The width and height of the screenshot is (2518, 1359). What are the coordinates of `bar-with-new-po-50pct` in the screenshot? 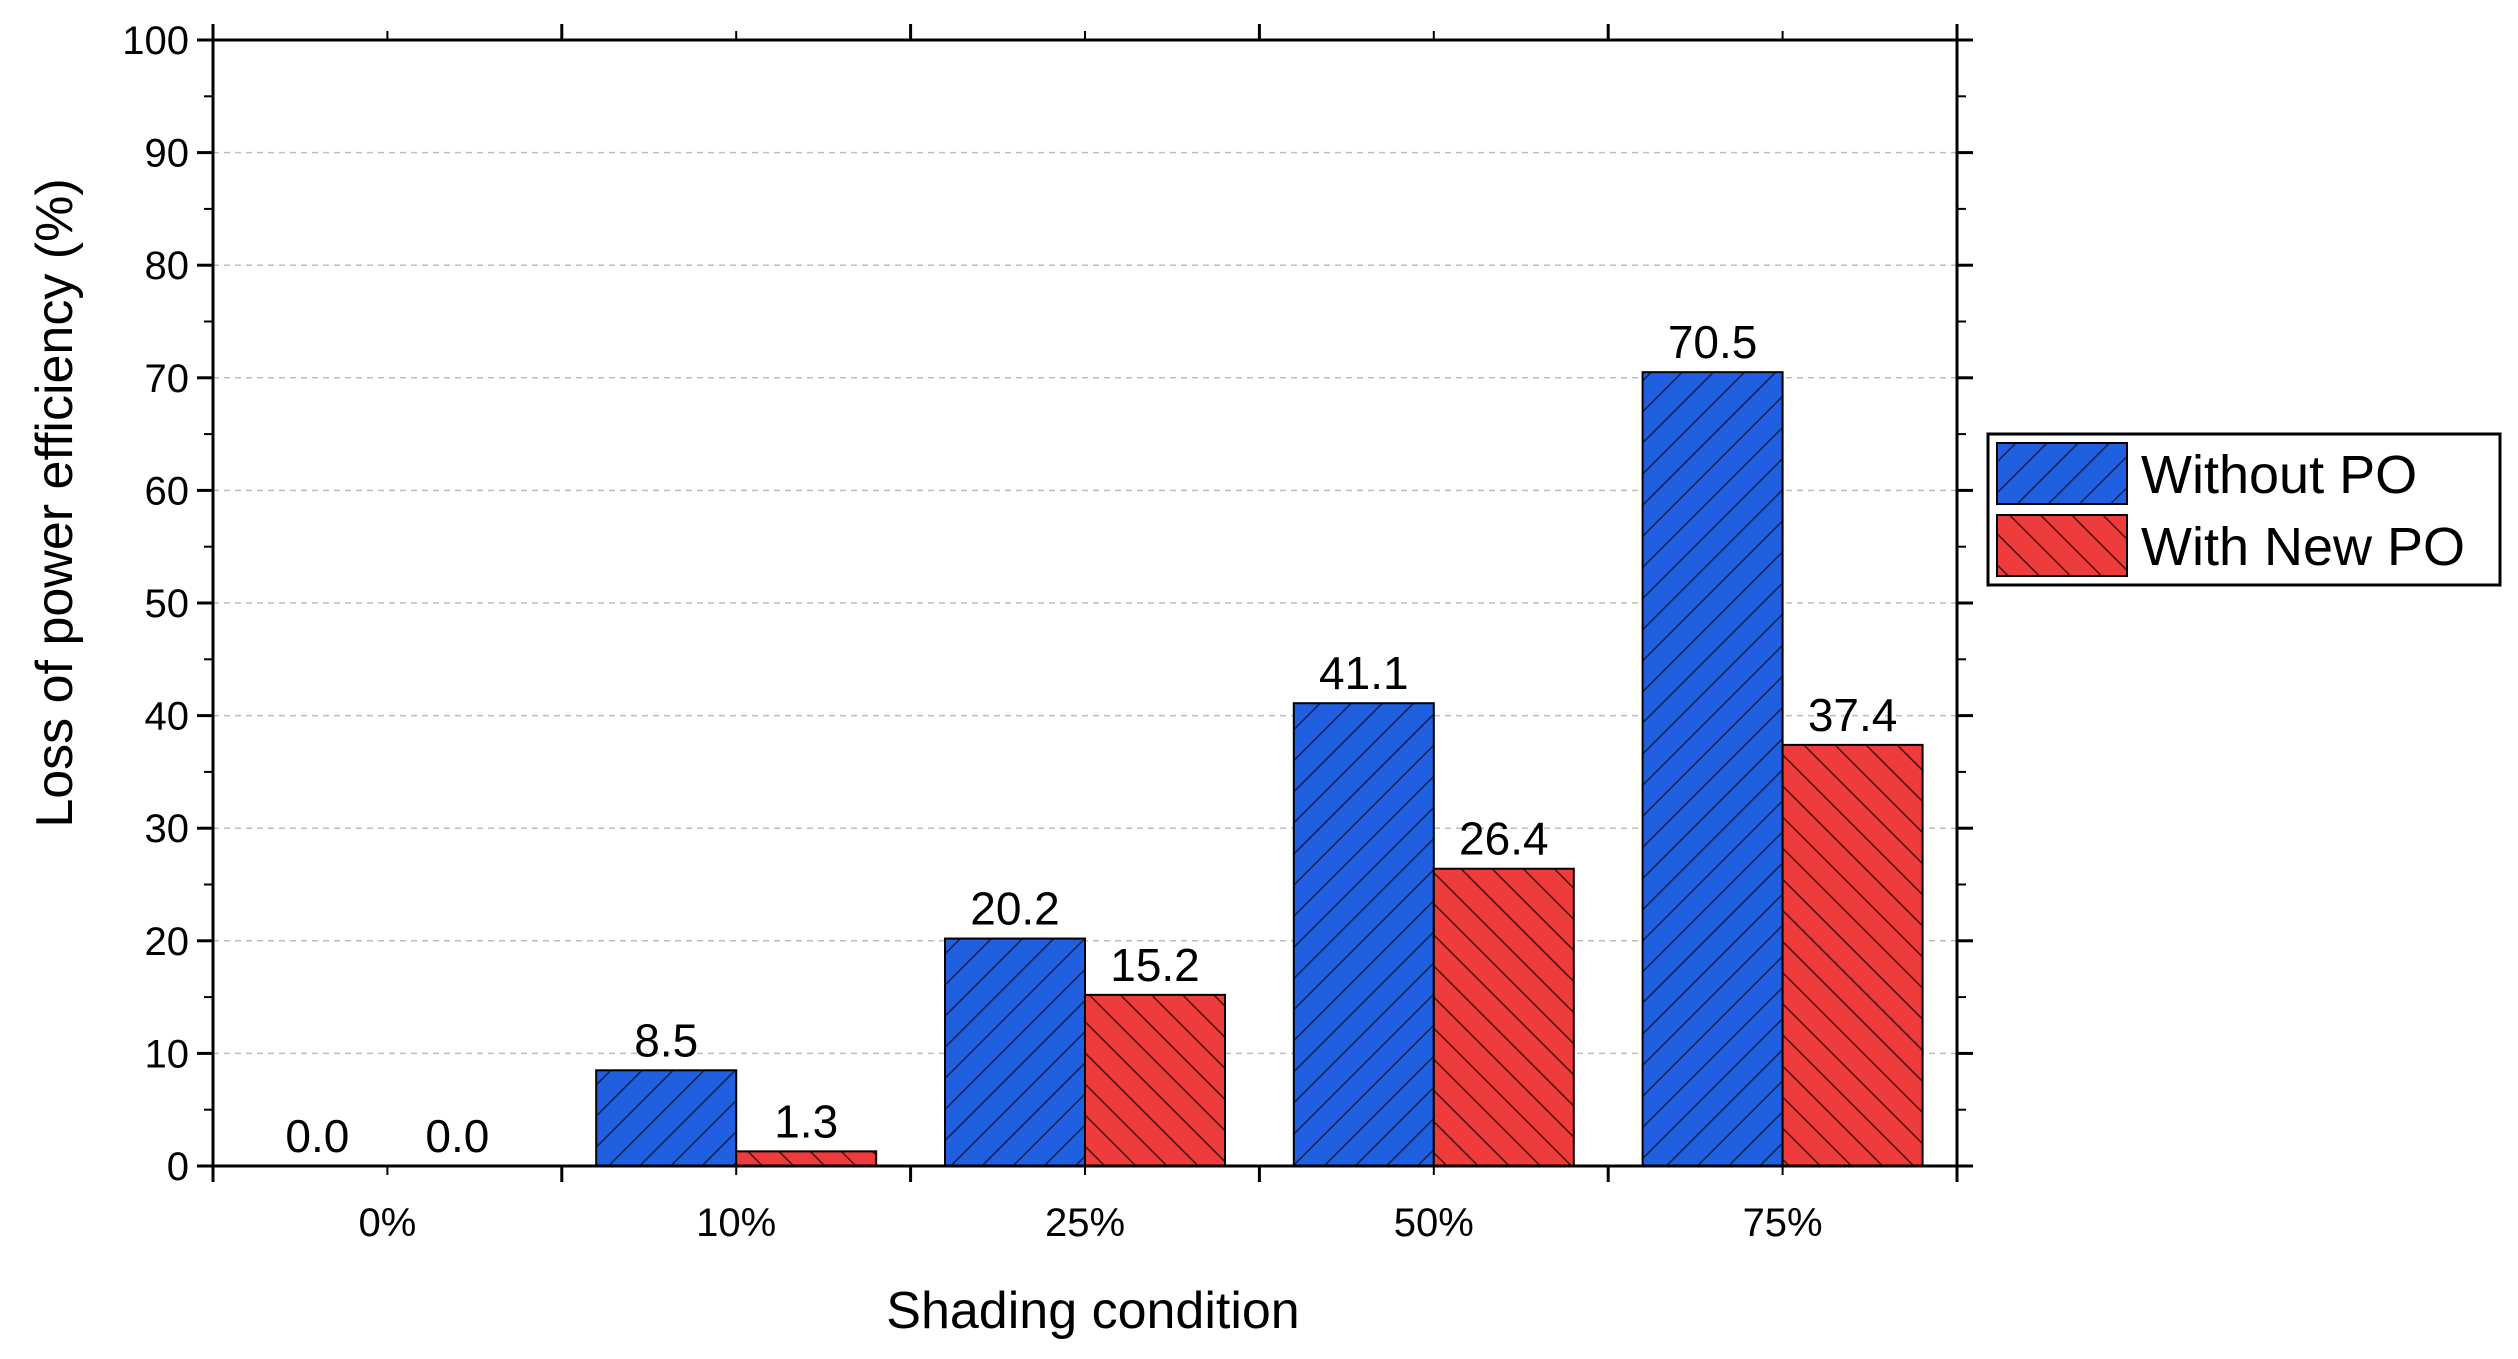 It's located at (1503, 1017).